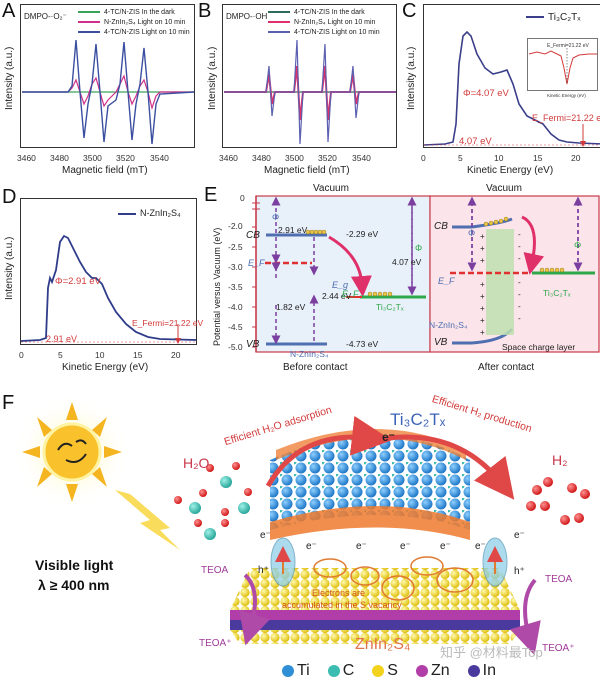 This screenshot has width=600, height=682. What do you see at coordinates (337, 296) in the screenshot?
I see `panel-e-before-eg-value: 2.44 eV` at bounding box center [337, 296].